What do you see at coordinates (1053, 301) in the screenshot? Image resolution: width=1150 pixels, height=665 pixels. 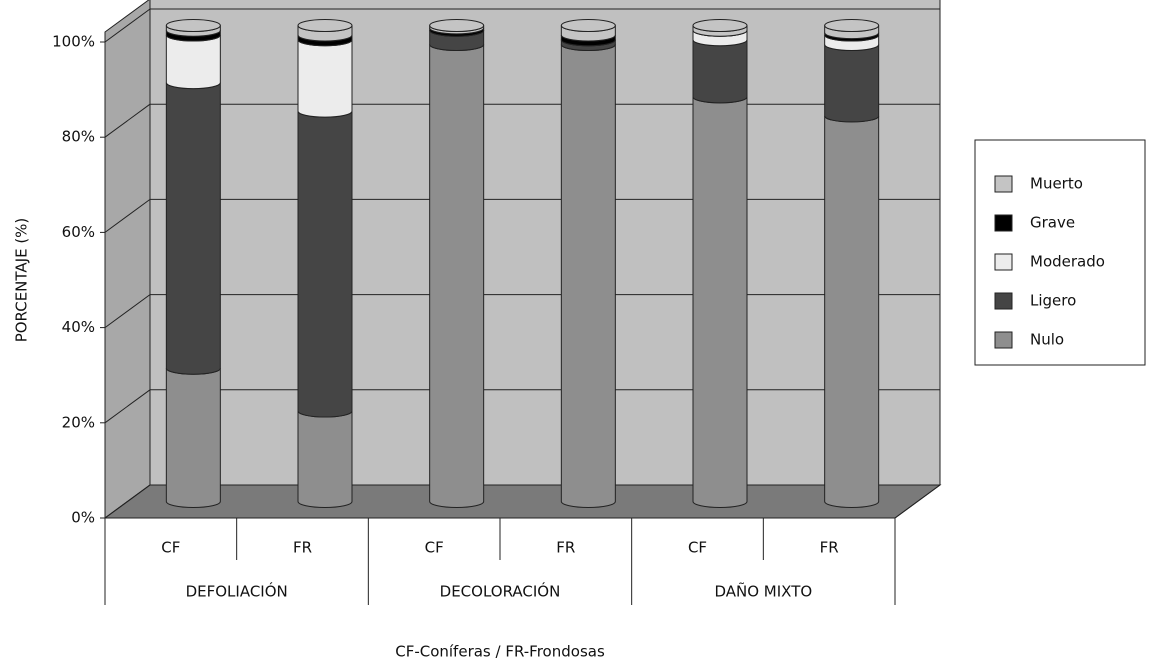 I see `legend-label: Ligero` at bounding box center [1053, 301].